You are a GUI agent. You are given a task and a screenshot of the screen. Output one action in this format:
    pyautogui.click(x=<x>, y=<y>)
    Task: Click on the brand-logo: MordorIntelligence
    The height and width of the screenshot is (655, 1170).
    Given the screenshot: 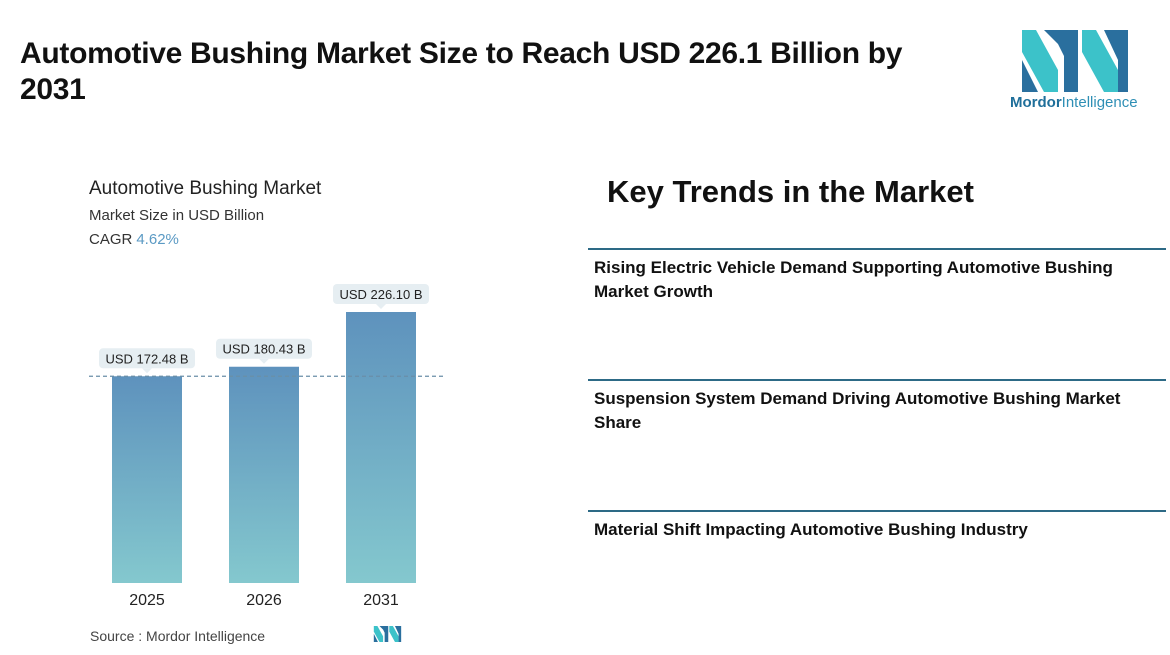 What is the action you would take?
    pyautogui.click(x=1080, y=72)
    